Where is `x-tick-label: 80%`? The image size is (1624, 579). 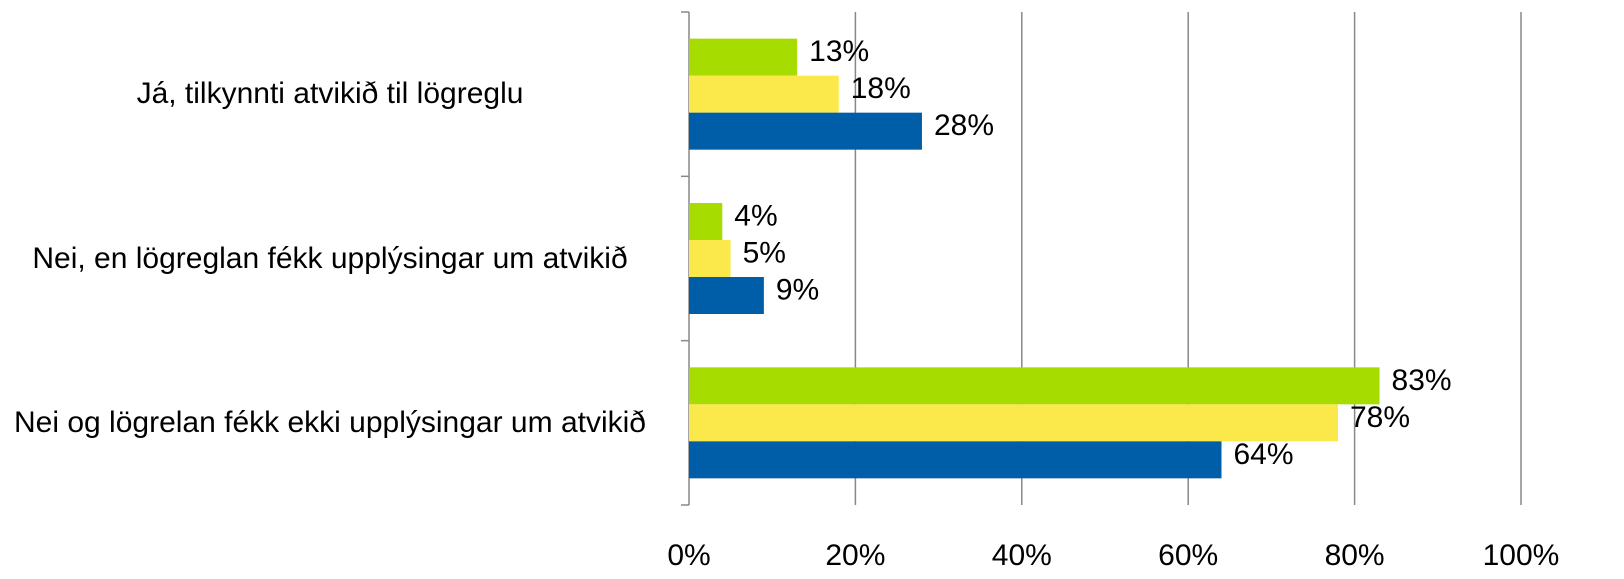 x-tick-label: 80% is located at coordinates (1355, 555).